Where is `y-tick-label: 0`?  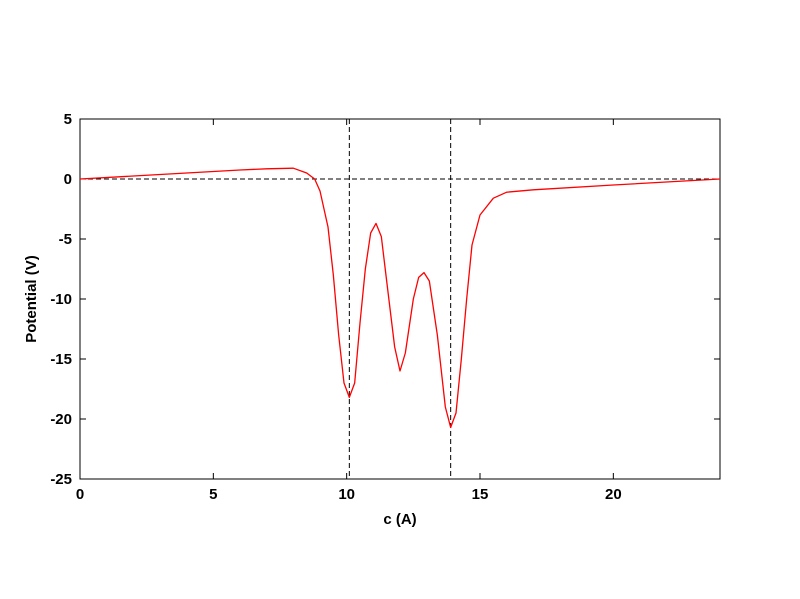
y-tick-label: 0 is located at coordinates (68, 179).